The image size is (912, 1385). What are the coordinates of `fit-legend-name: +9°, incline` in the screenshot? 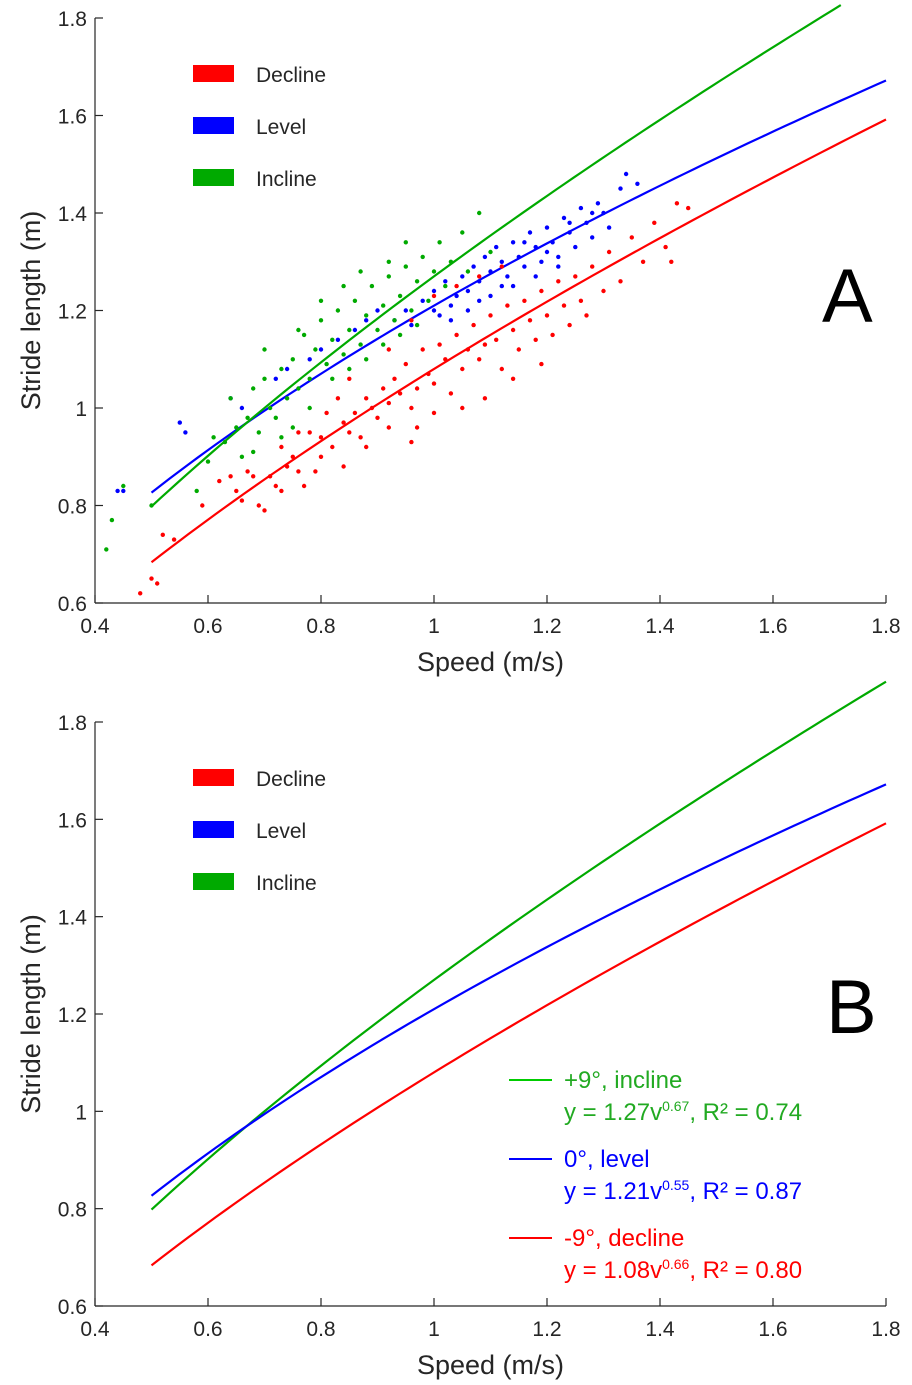 It's located at (623, 1080).